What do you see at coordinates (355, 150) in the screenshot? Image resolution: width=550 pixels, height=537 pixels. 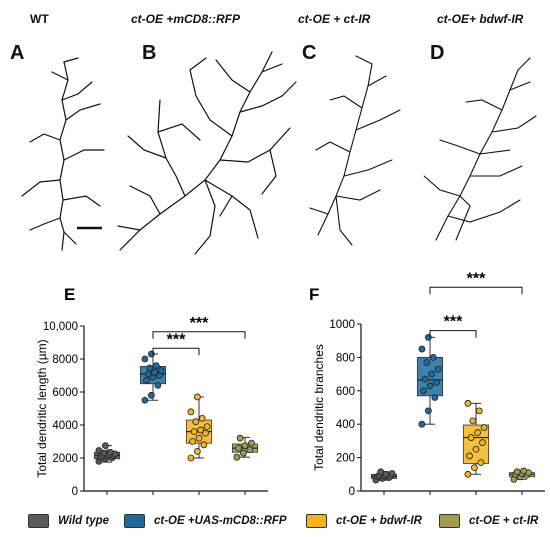 I see `neuron-ct-oe-ct-ir-image` at bounding box center [355, 150].